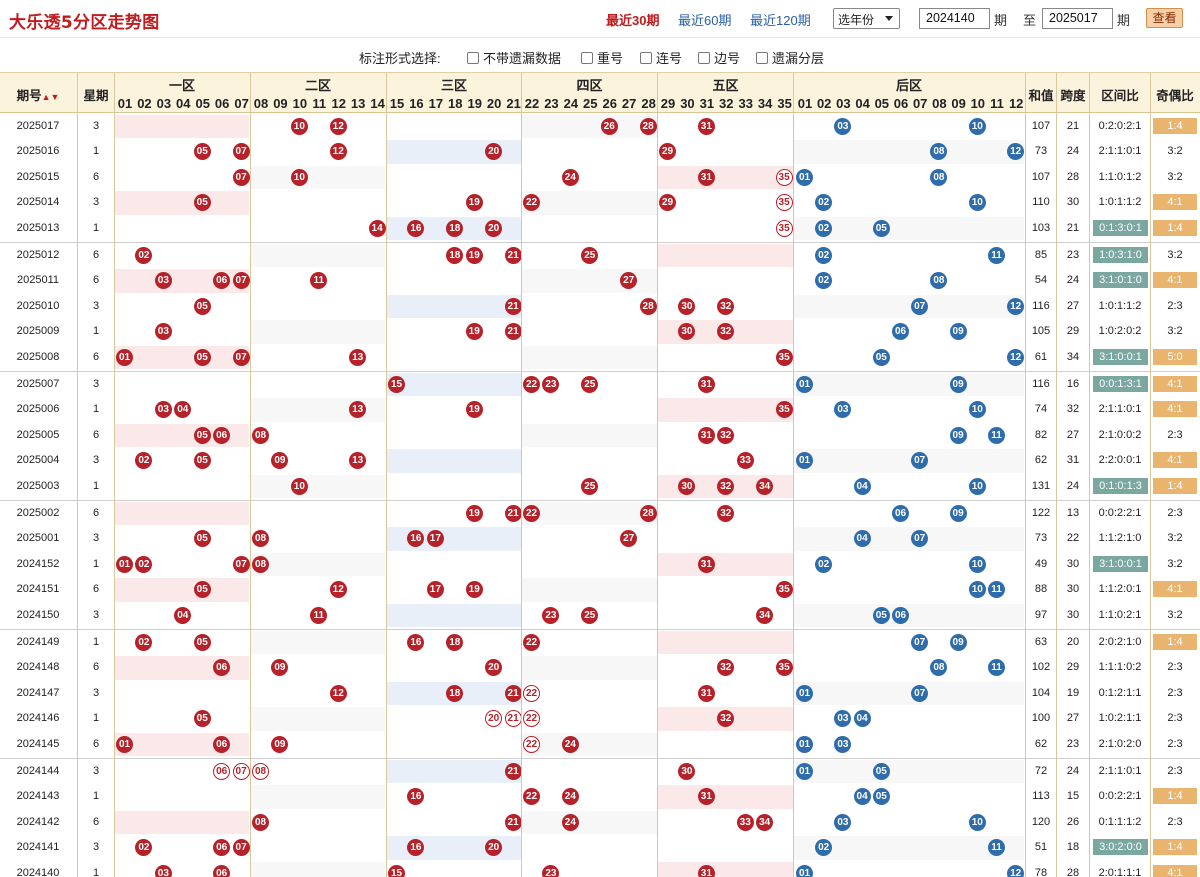 The width and height of the screenshot is (1200, 877). I want to click on ratio-tag: 0:1:3:0:1, so click(1120, 227).